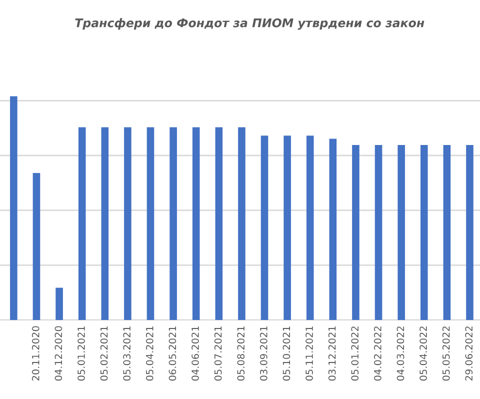 This screenshot has height=399, width=480. Describe the element at coordinates (469, 353) in the screenshot. I see `x-tick-label: 29.06.2022` at that location.